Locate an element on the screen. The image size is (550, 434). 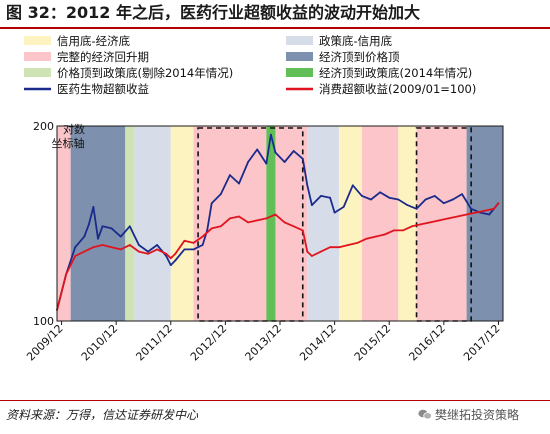
regime-band-econ_top is located at coordinates (484, 223).